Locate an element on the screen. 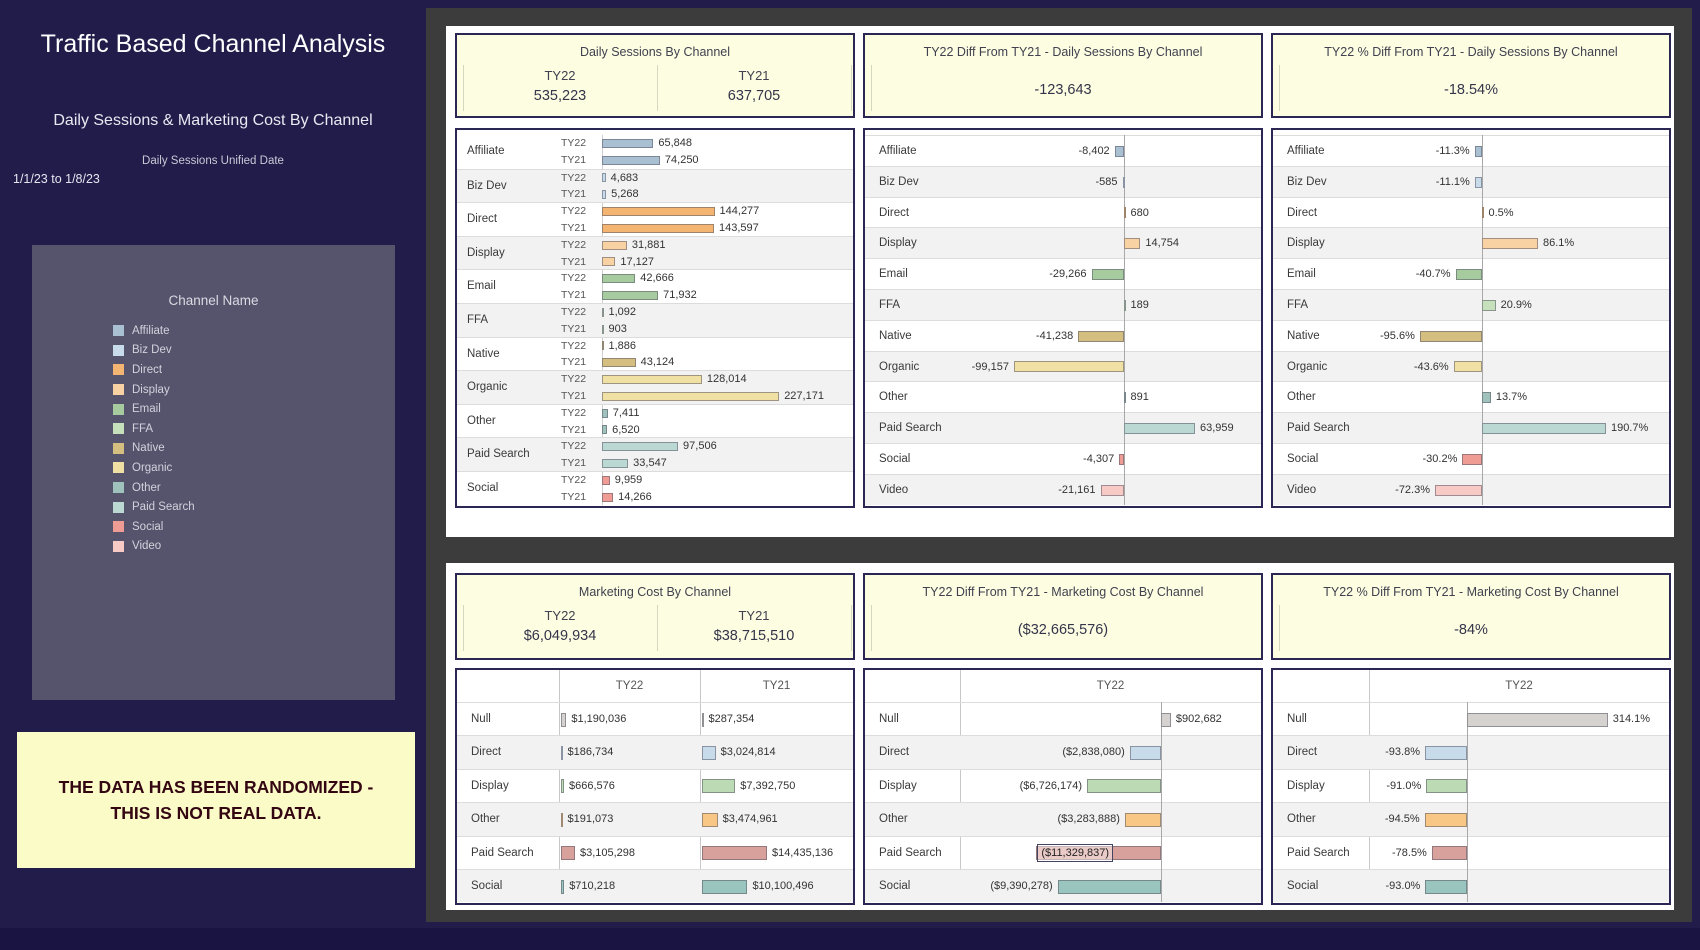 This screenshot has height=950, width=1700. row-other: Other 13.7% is located at coordinates (1471, 396).